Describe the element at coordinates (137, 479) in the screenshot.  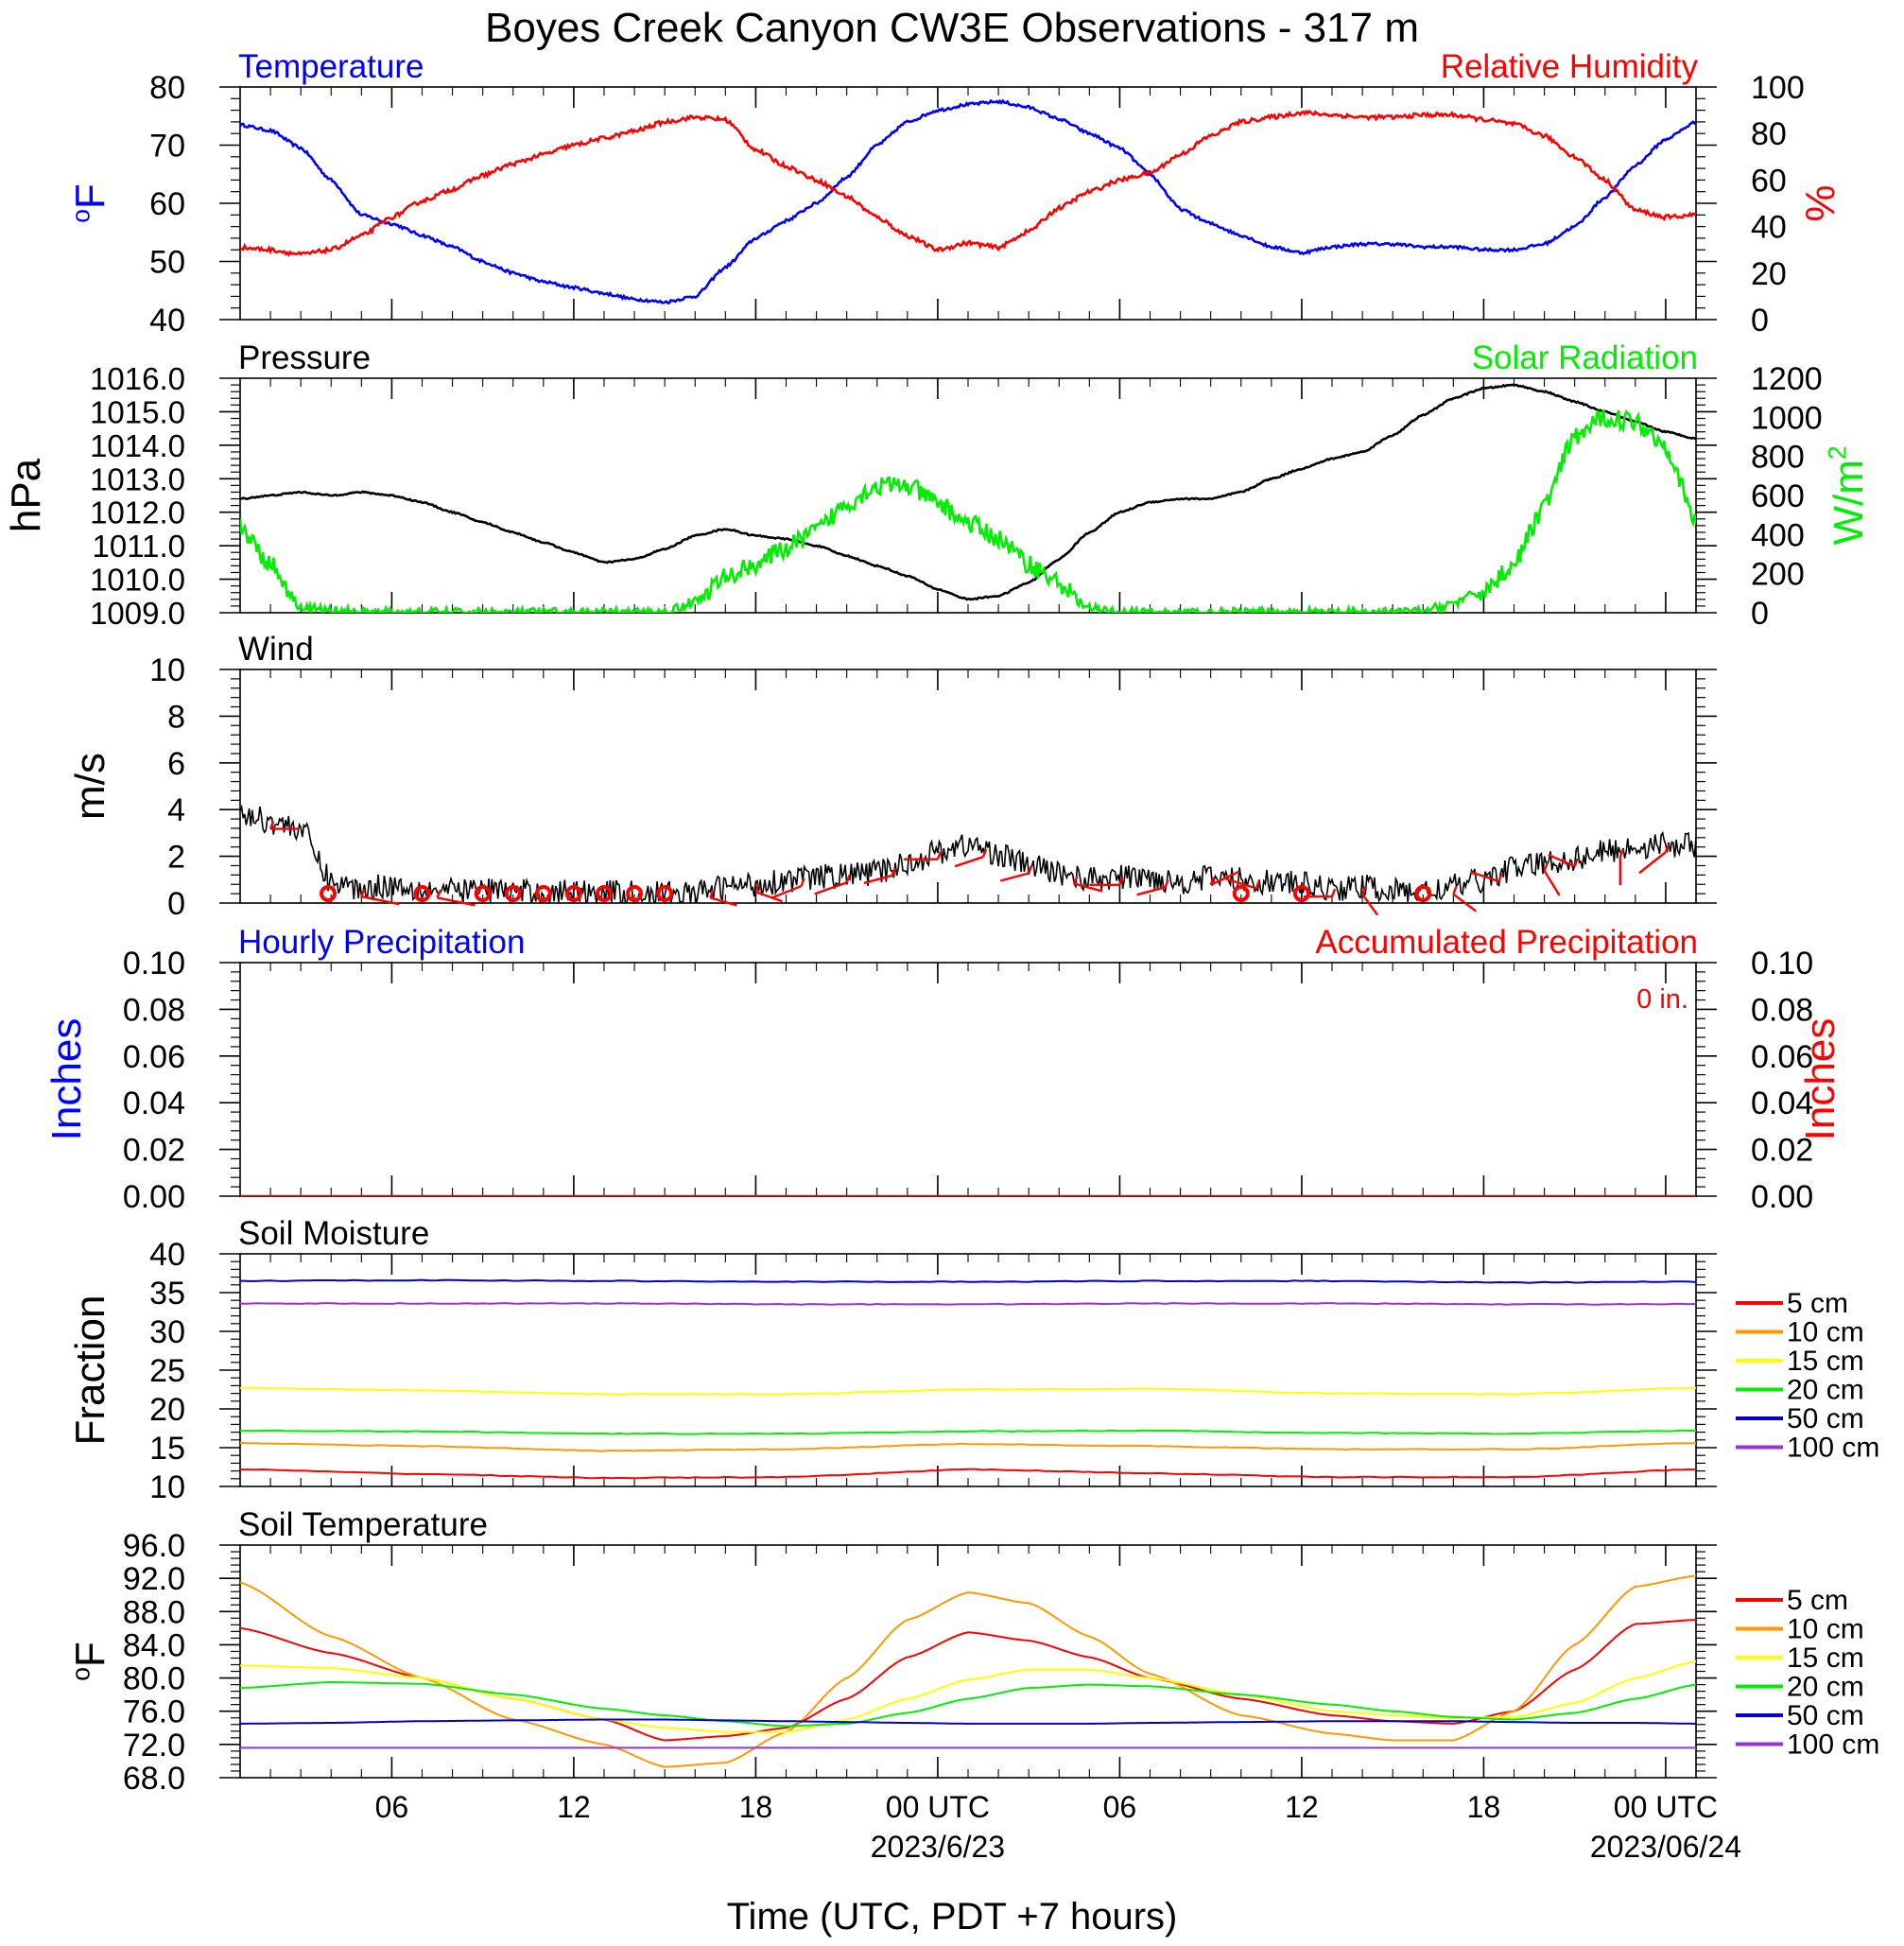
I see `y-tick-label: 1013.0` at that location.